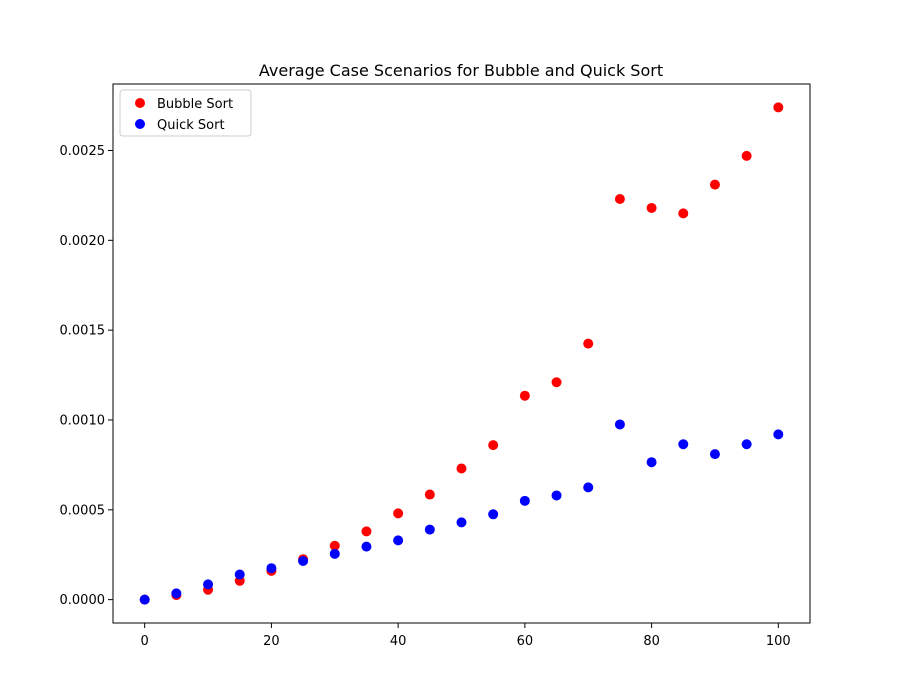  What do you see at coordinates (83, 510) in the screenshot?
I see `y-tick-label: 0.0005` at bounding box center [83, 510].